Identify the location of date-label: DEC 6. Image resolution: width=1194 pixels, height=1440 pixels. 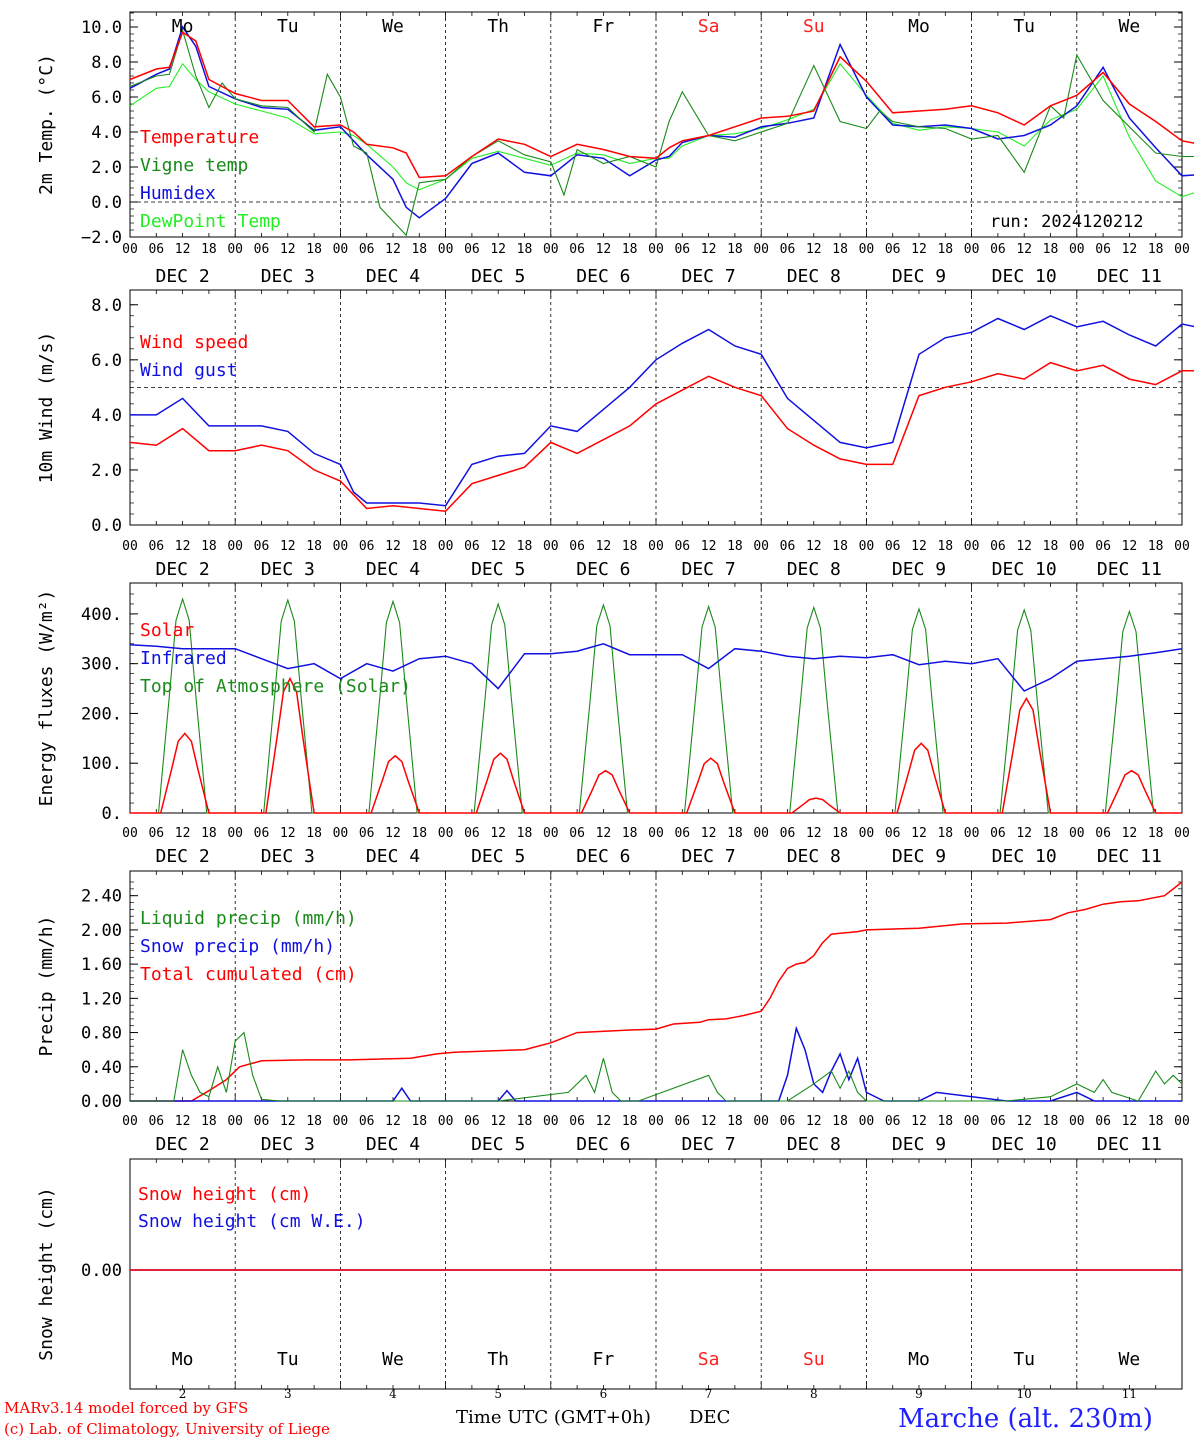
(603, 276).